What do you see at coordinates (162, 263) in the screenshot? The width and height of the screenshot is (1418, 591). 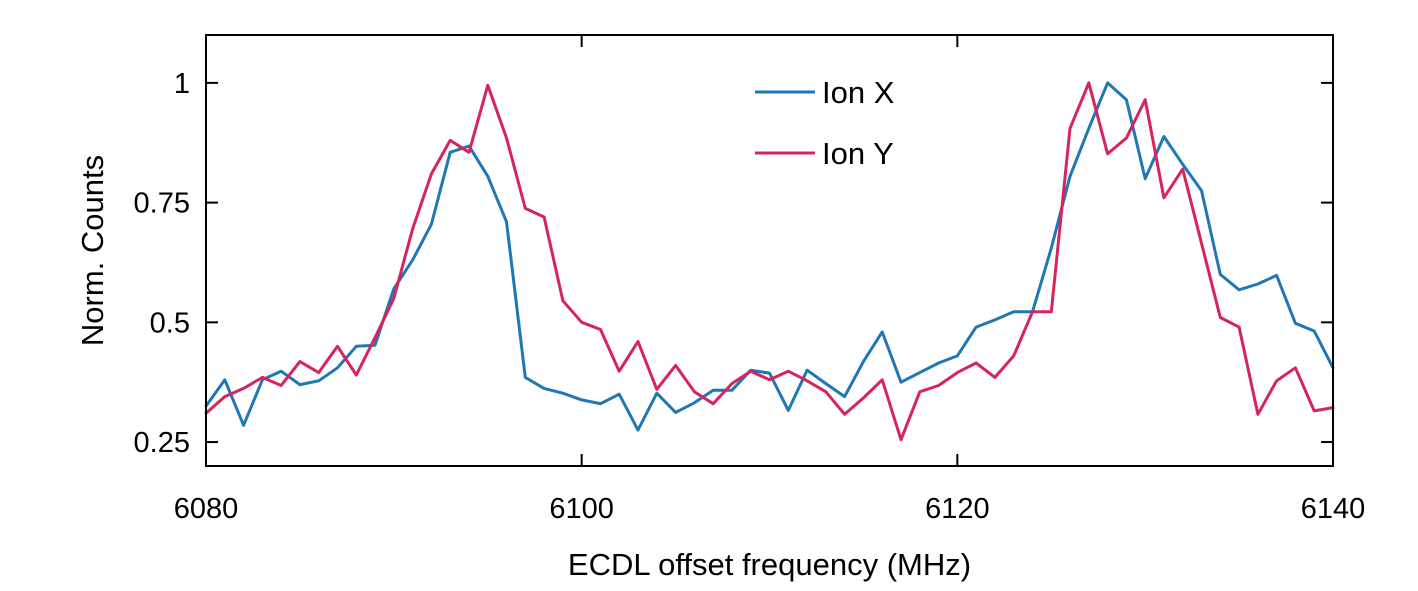 I see `y-tick-labels: 0.25 0.5 0.75 1` at bounding box center [162, 263].